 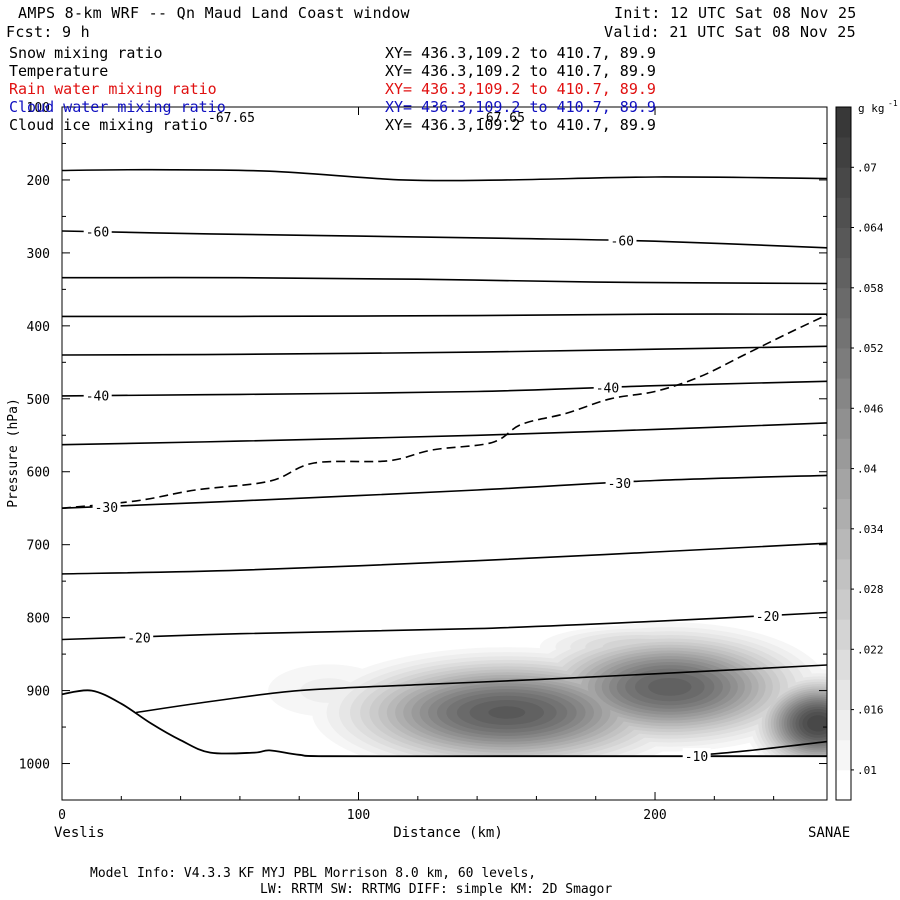 I want to click on valid-time: Valid: 21 UTC Sat 08 Nov 25, so click(x=730, y=32).